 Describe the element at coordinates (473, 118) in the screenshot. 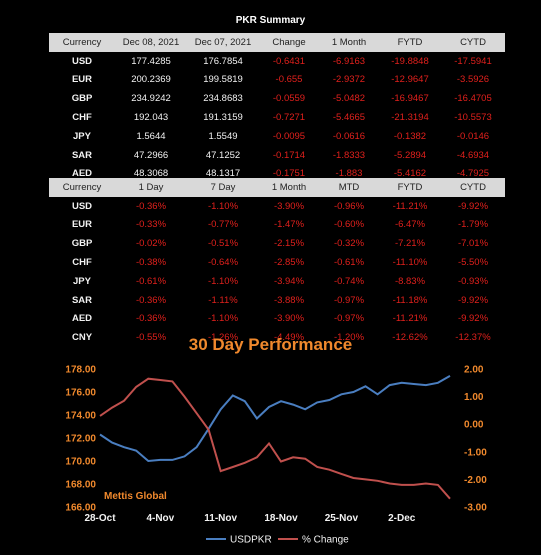

I see `table-cell: -10.5573` at that location.